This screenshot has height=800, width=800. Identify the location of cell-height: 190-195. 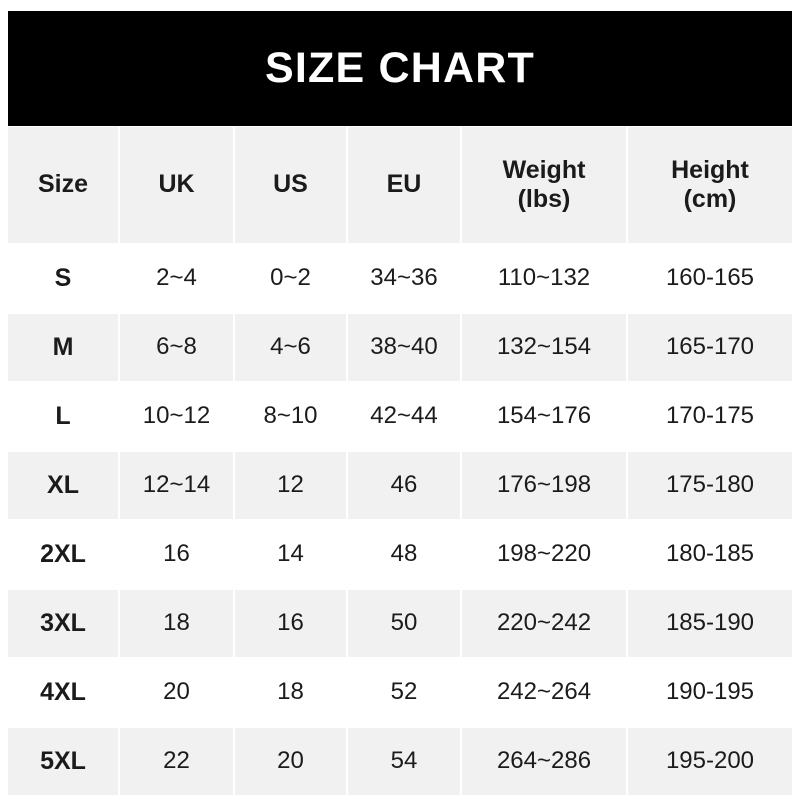
(710, 693).